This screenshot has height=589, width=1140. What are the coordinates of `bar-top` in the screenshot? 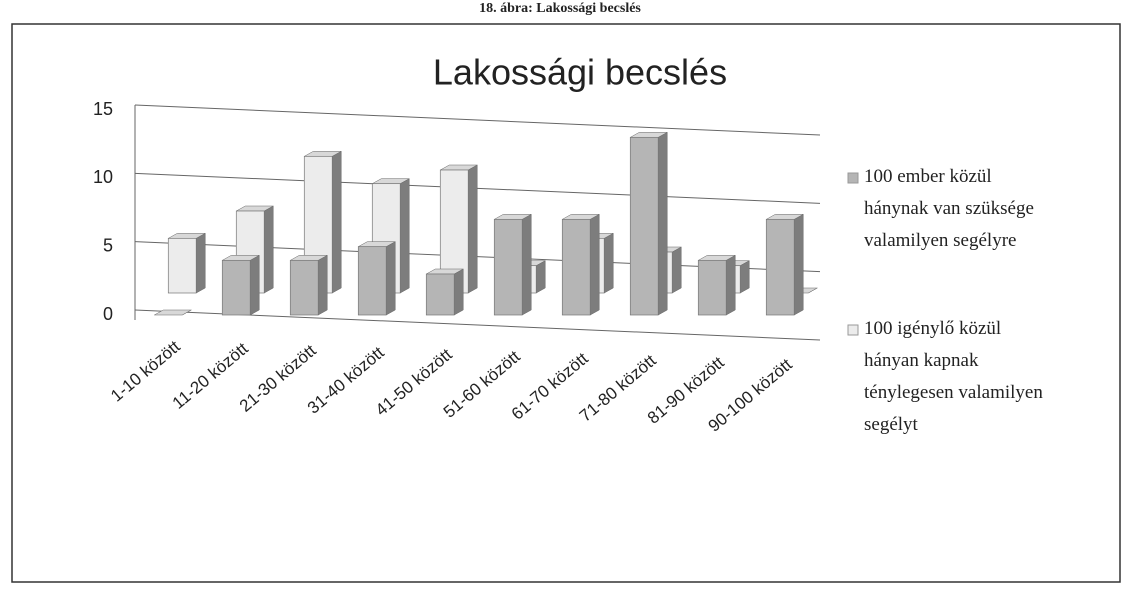 It's located at (173, 312).